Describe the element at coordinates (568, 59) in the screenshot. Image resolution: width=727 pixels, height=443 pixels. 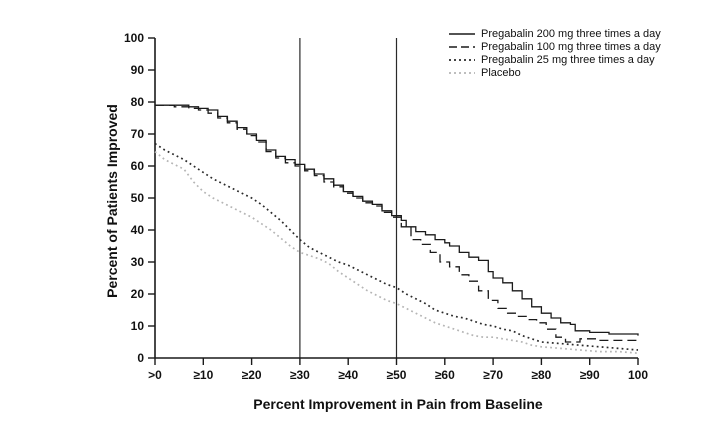
I see `legend-label: Pregabalin 25 mg three times a day` at that location.